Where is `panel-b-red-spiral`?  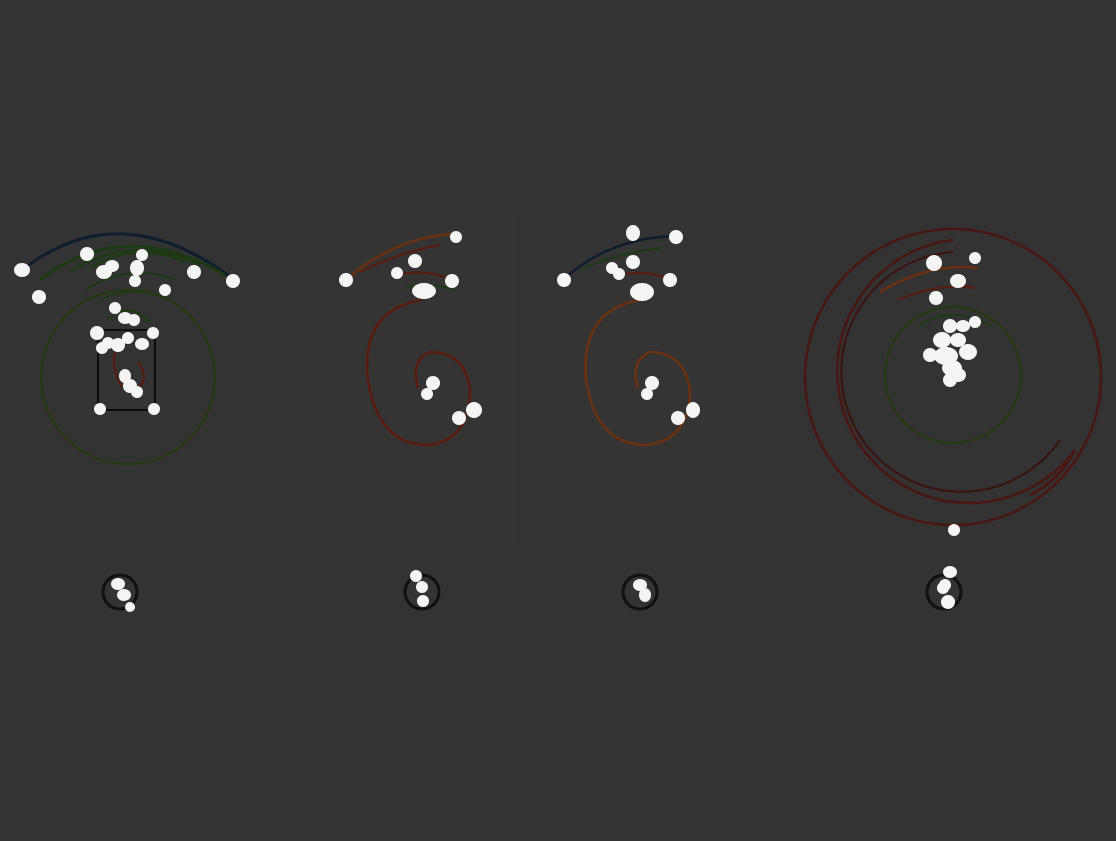
panel-b-red-spiral is located at coordinates (418, 372).